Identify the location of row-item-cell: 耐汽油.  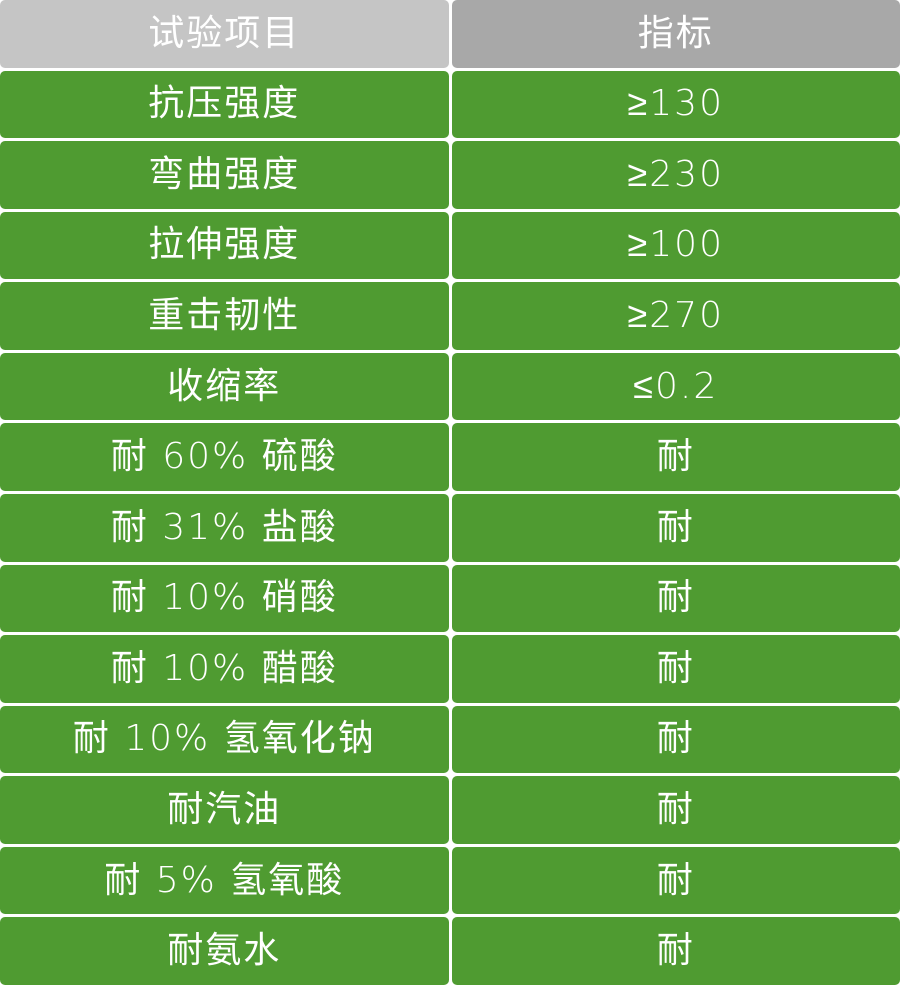
(224, 810).